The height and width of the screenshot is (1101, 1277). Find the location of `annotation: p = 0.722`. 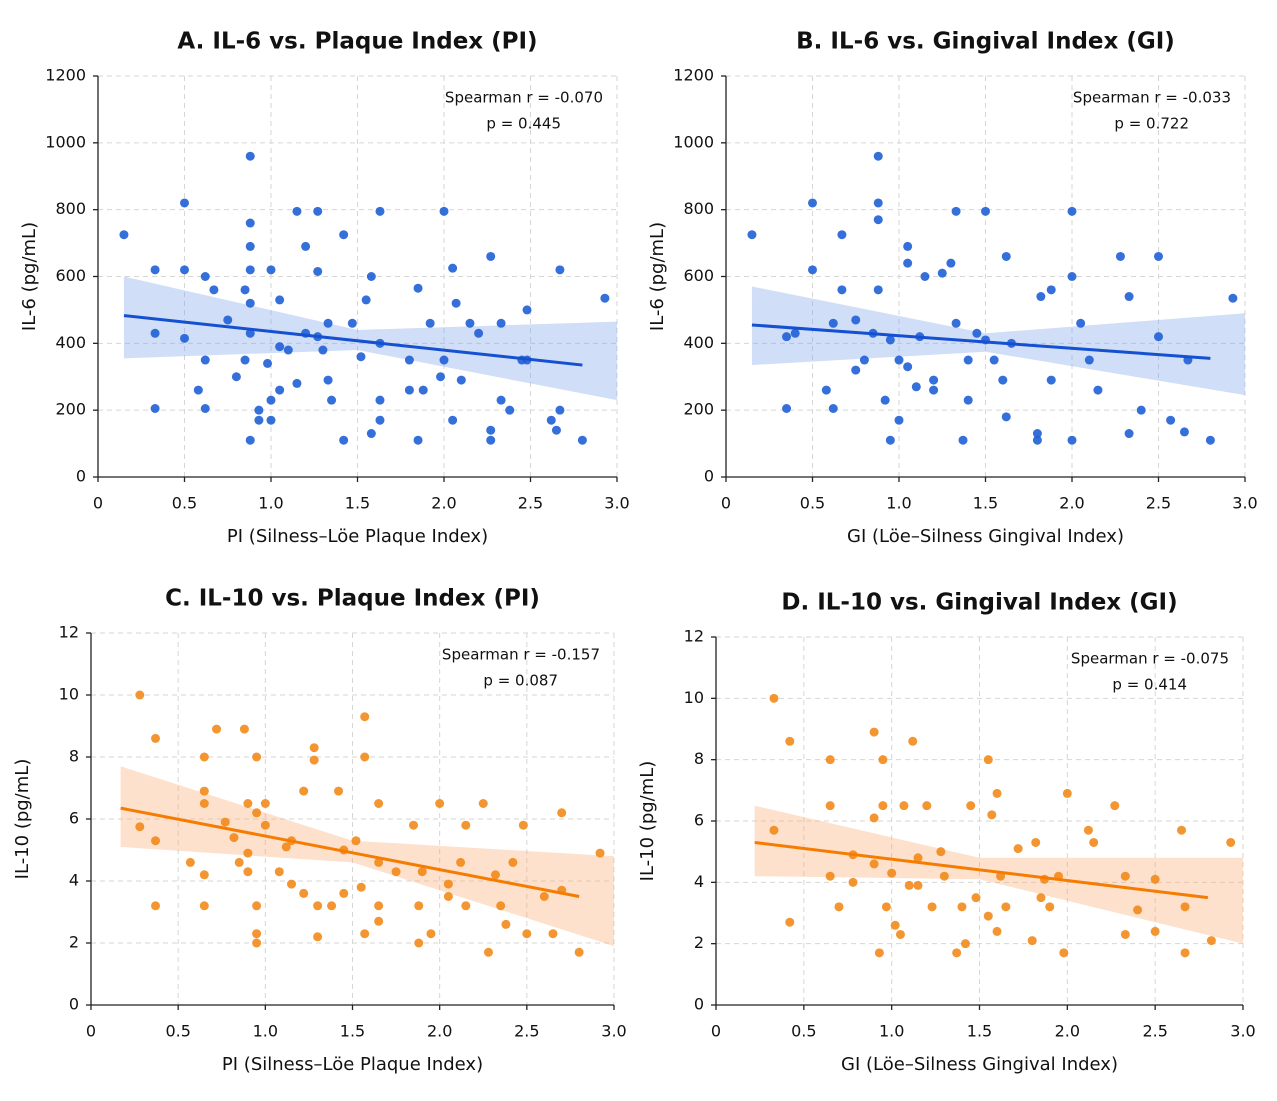

annotation: p = 0.722 is located at coordinates (1151, 124).